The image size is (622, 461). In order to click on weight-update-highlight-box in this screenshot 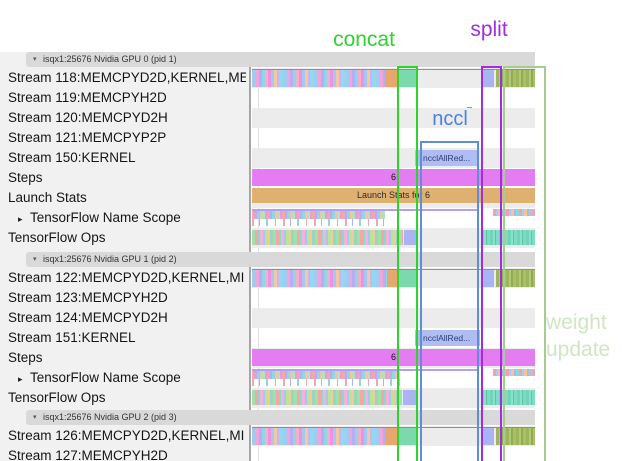, I will do `click(524, 263)`.